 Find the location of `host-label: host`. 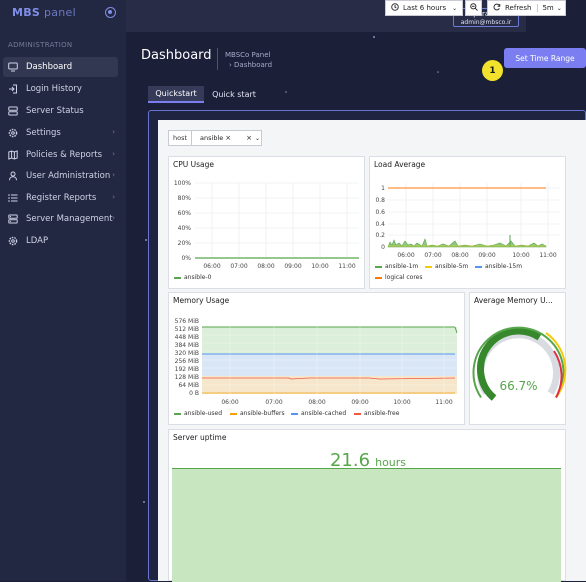

host-label: host is located at coordinates (181, 138).